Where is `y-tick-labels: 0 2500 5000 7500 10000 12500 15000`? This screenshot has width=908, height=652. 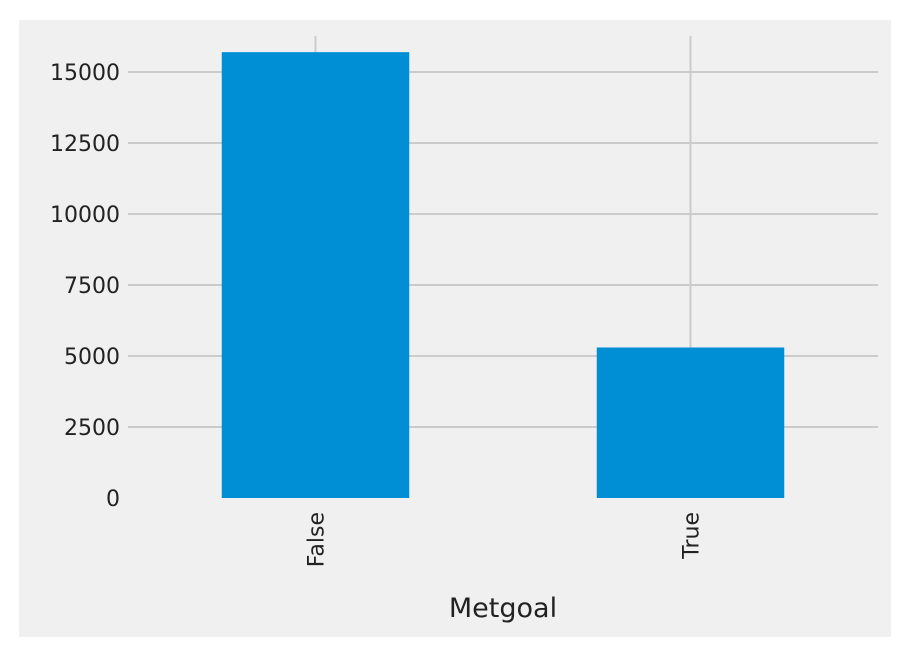 y-tick-labels: 0 2500 5000 7500 10000 12500 15000 is located at coordinates (85, 286).